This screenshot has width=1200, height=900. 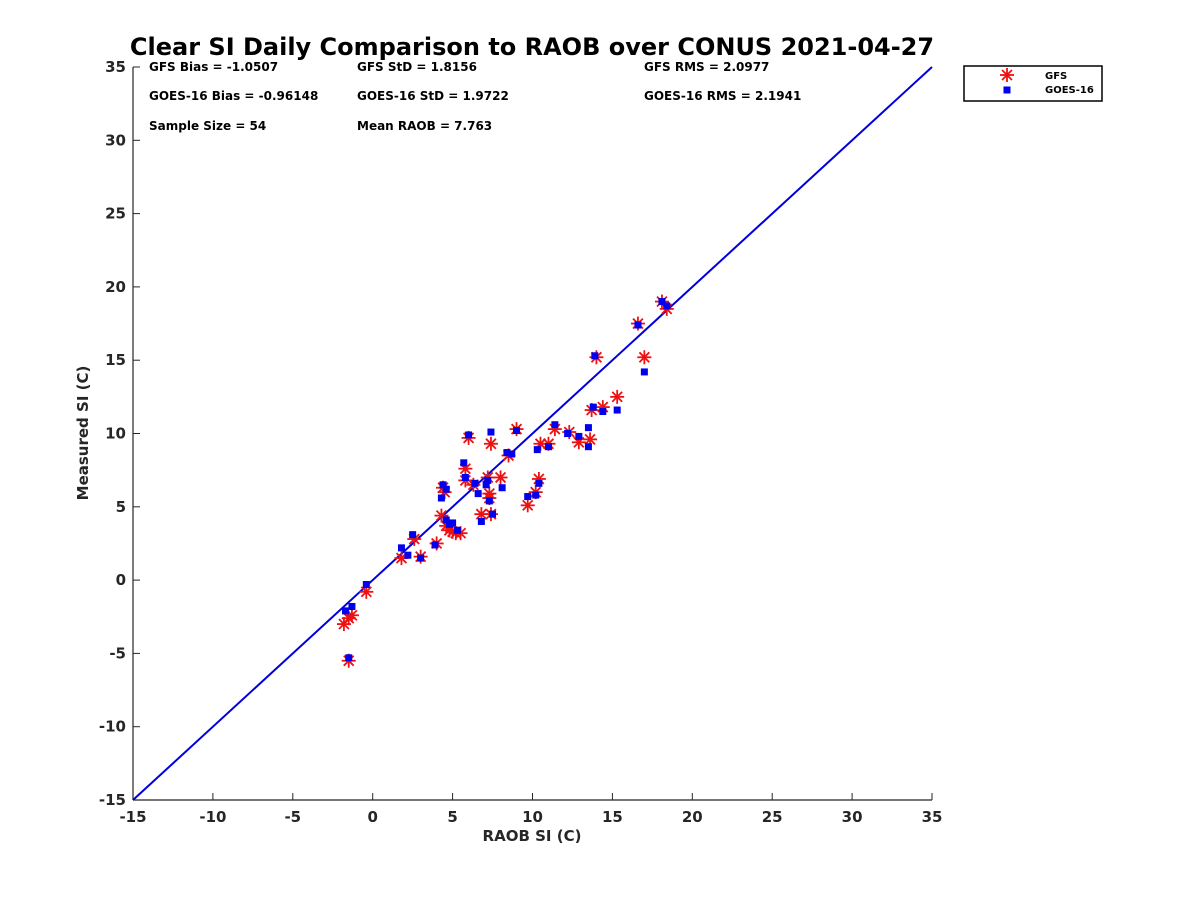 What do you see at coordinates (772, 817) in the screenshot?
I see `x-tick-label: 25` at bounding box center [772, 817].